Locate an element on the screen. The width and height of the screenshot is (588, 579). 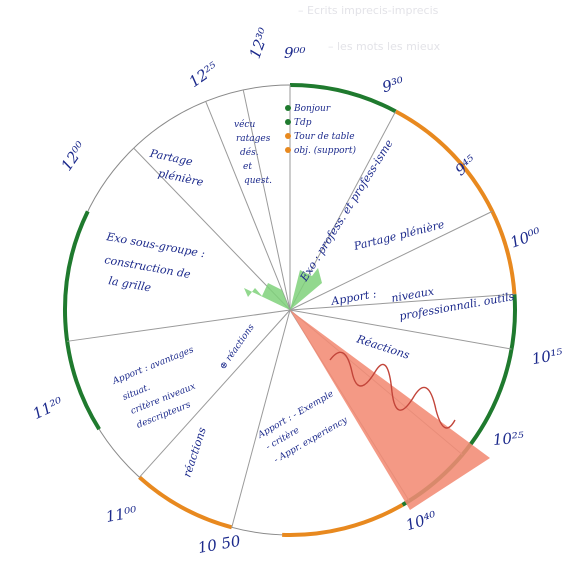
segment-label: vécu is located at coordinates (244, 124).